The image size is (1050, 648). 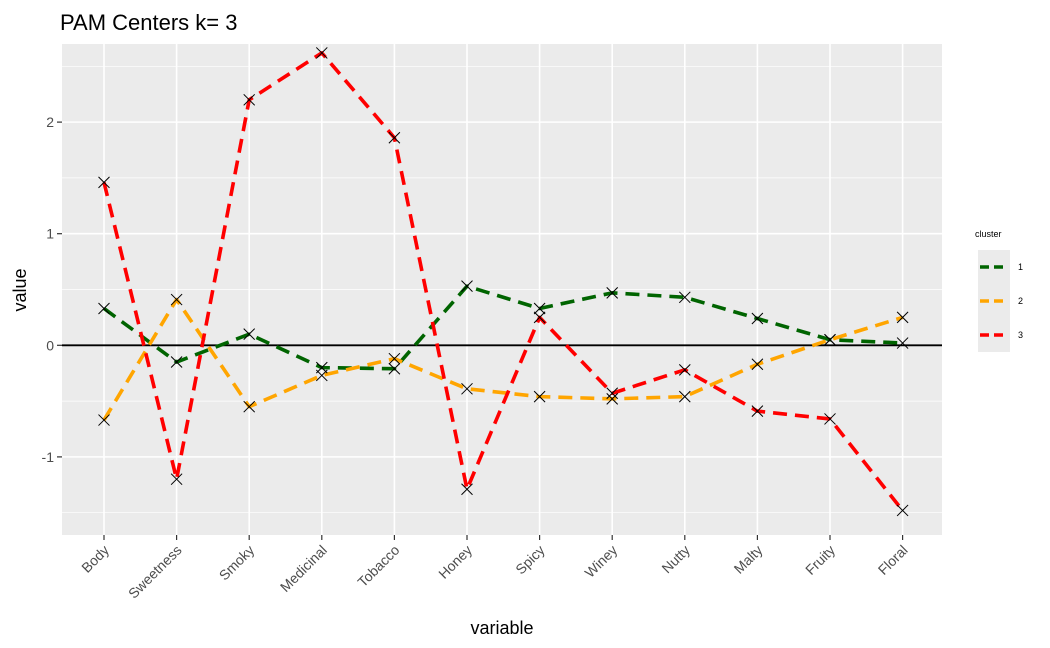 What do you see at coordinates (237, 563) in the screenshot?
I see `x-tick-label: Smoky` at bounding box center [237, 563].